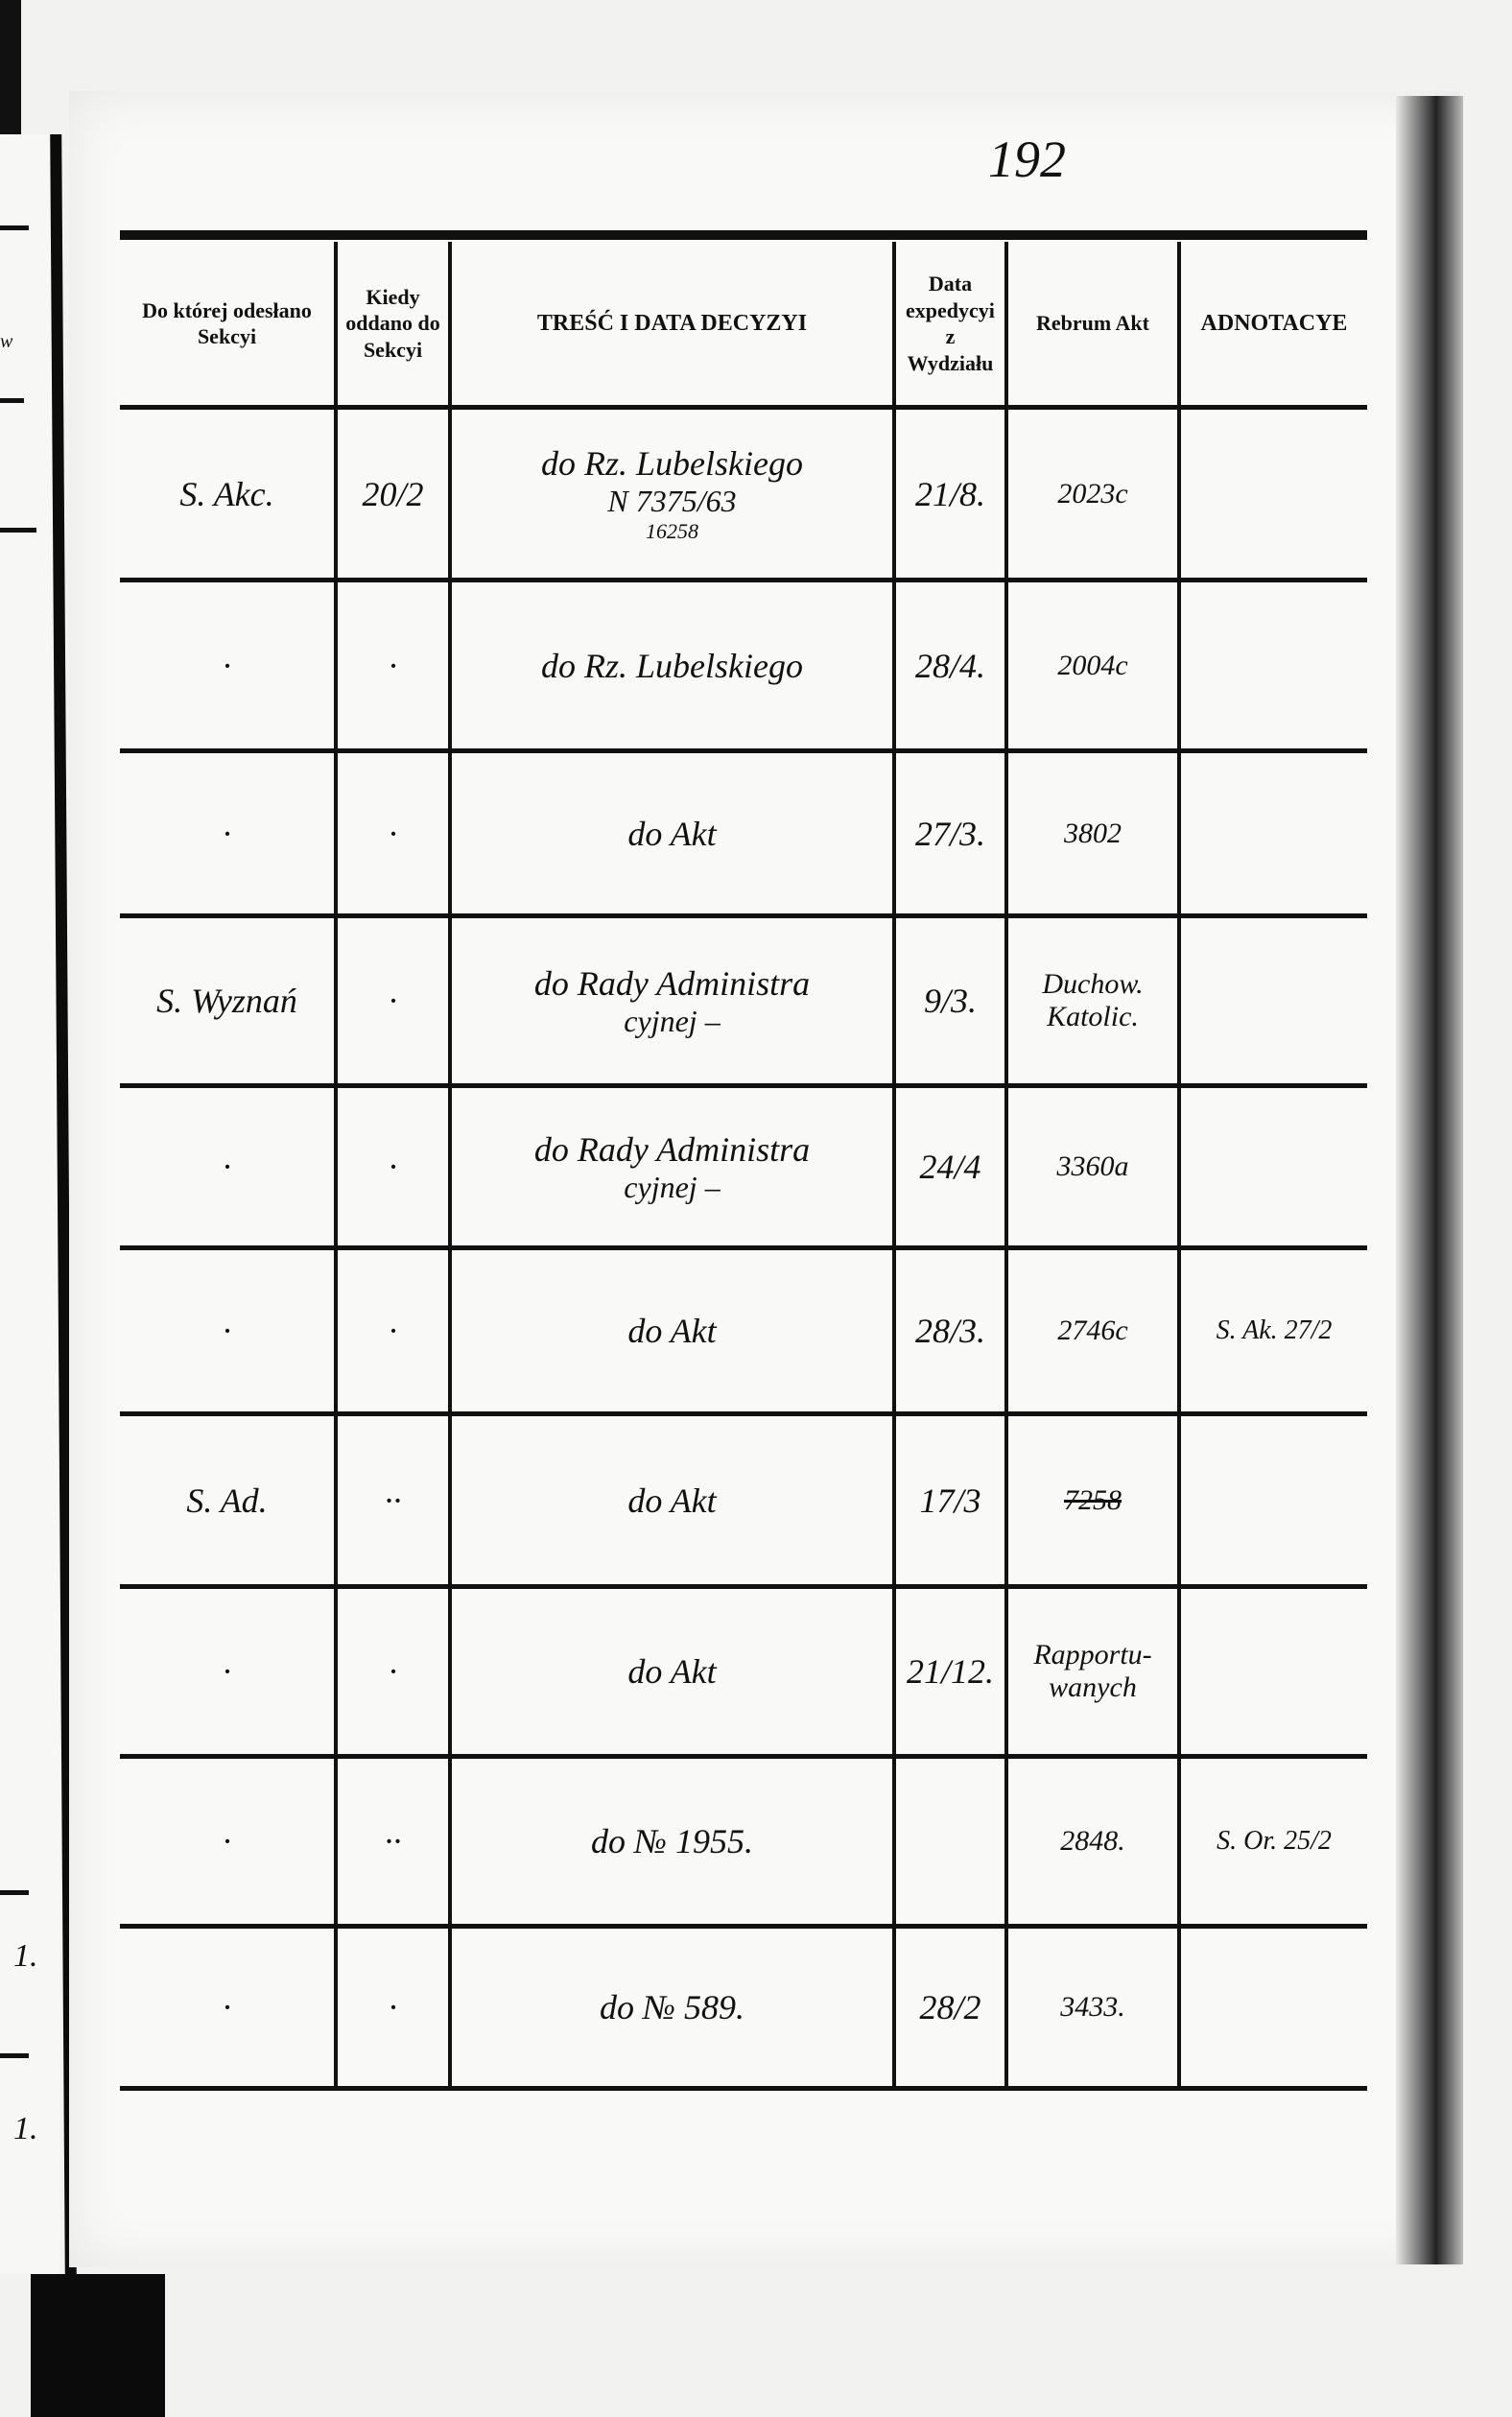 The height and width of the screenshot is (2417, 1512). I want to click on cell-data-expedycyi: 24/4, so click(950, 1166).